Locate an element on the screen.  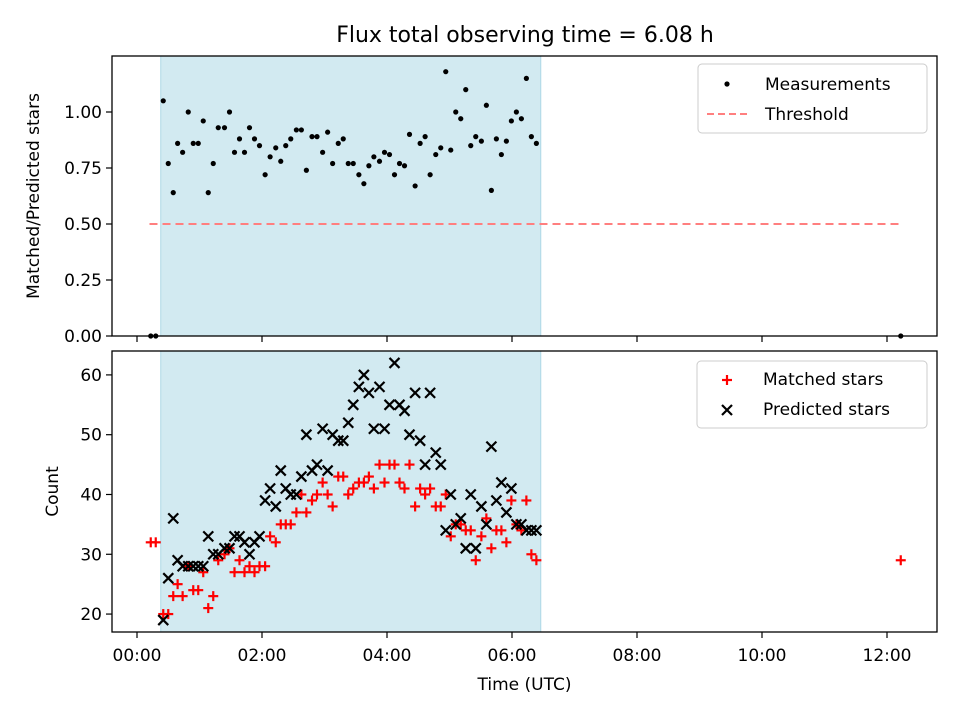
top-y-ticks: 0.00 0.25 0.50 0.75 1.00 is located at coordinates (88, 225).